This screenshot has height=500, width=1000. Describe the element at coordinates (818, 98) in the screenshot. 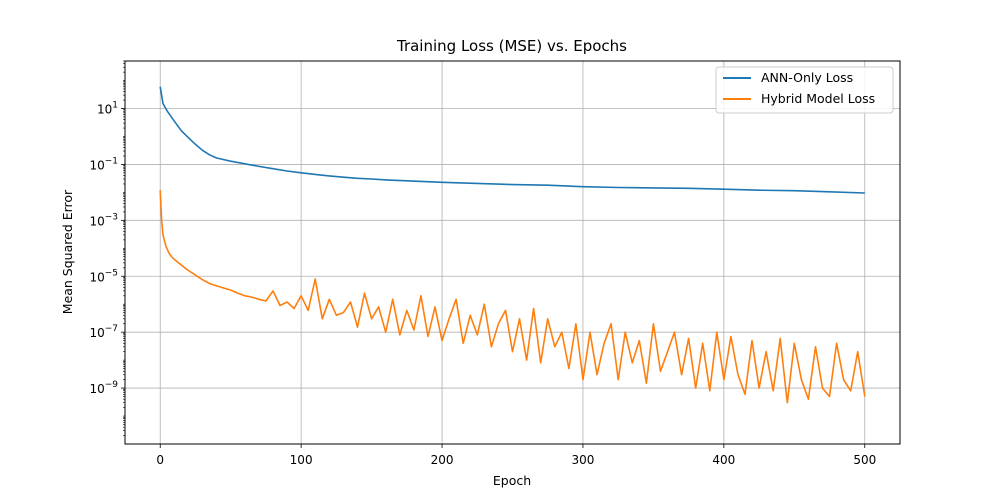

I see `legend-label-hybrid: Hybrid Model Loss` at that location.